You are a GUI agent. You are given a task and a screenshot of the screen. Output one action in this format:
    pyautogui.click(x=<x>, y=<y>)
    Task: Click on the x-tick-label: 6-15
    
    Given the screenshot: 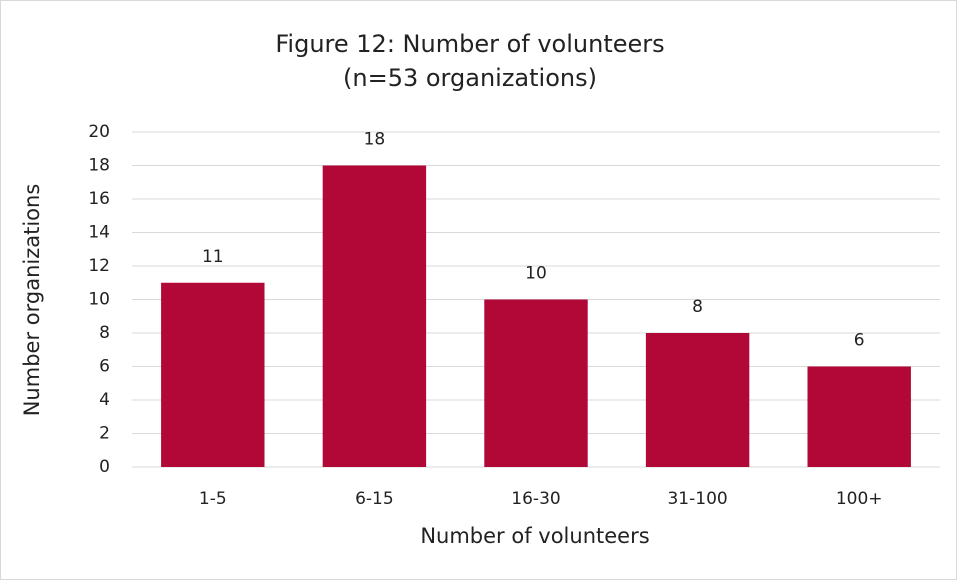 What is the action you would take?
    pyautogui.click(x=374, y=499)
    